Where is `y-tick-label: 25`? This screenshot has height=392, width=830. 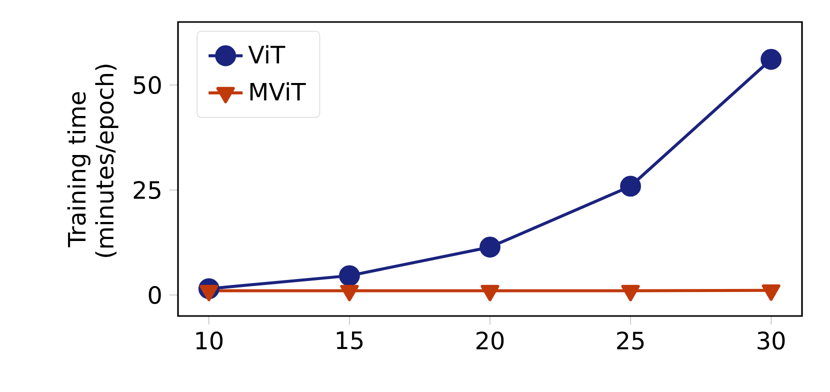 y-tick-label: 25 is located at coordinates (147, 190).